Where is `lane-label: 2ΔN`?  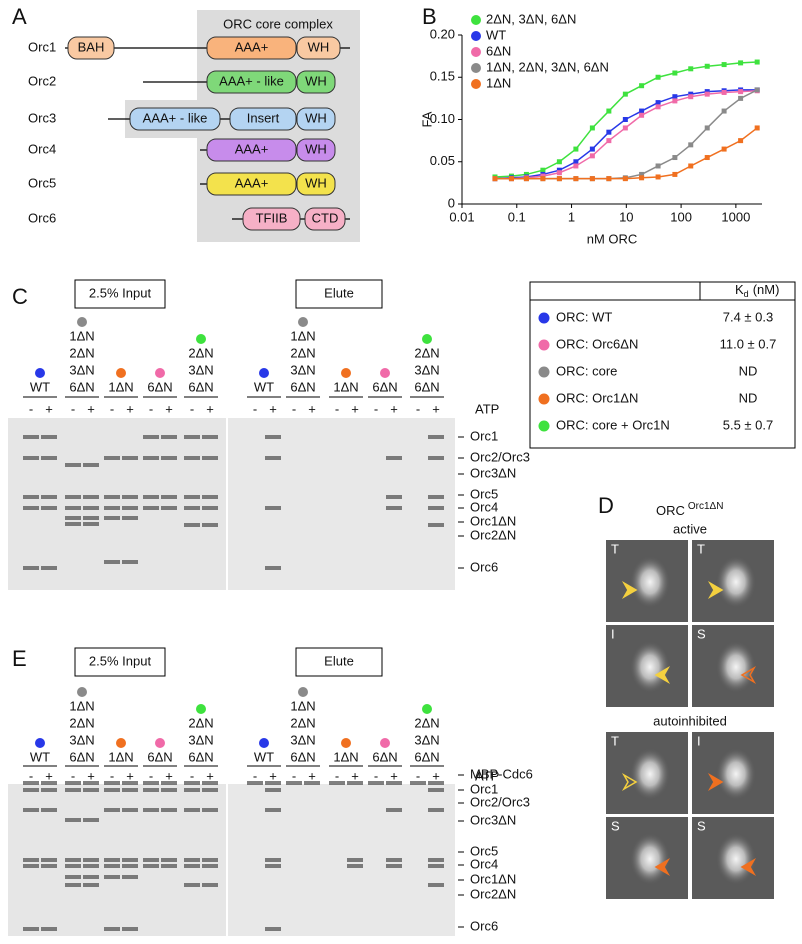 lane-label: 2ΔN is located at coordinates (200, 722).